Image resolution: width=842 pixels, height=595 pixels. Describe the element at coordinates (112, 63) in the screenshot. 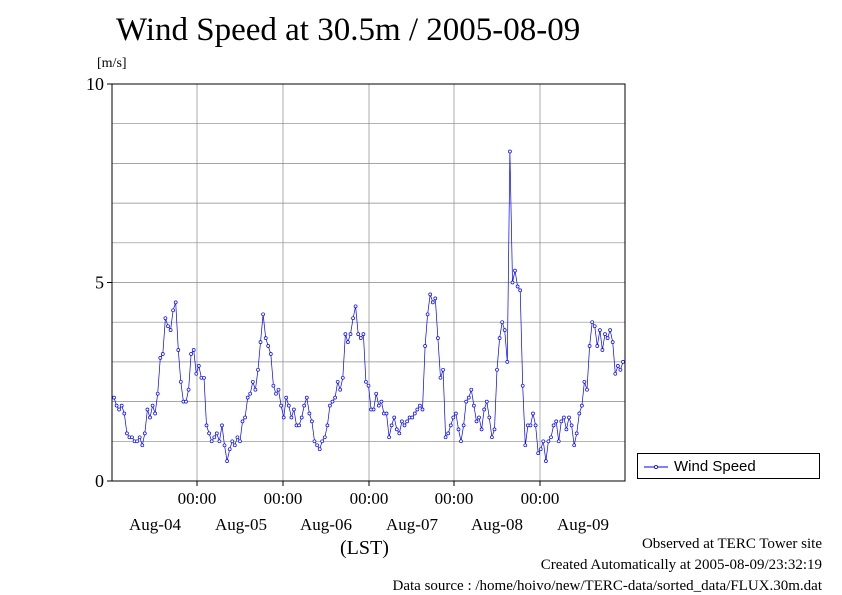

I see `y-axis-unit-label: [m/s]` at that location.